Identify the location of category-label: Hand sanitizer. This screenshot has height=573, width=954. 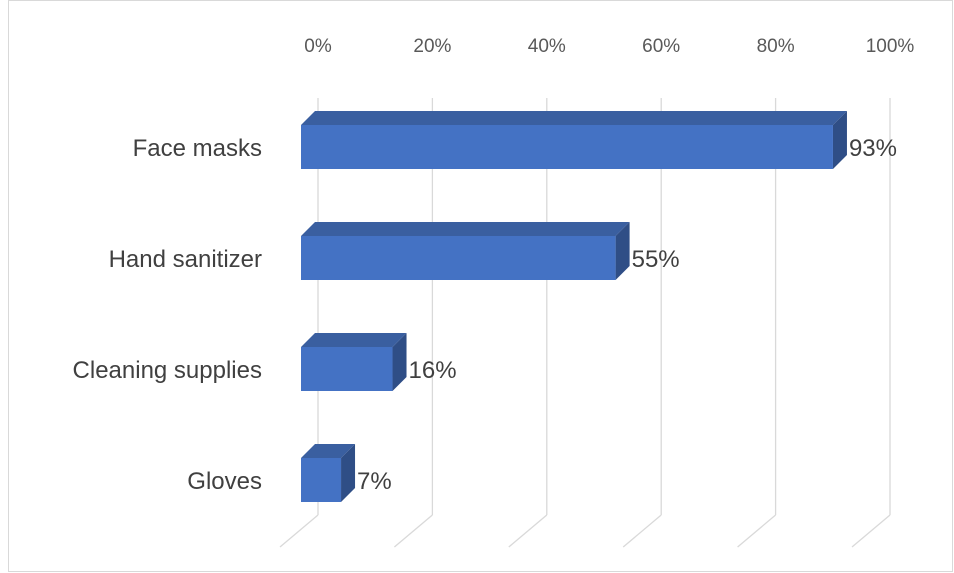
(185, 259).